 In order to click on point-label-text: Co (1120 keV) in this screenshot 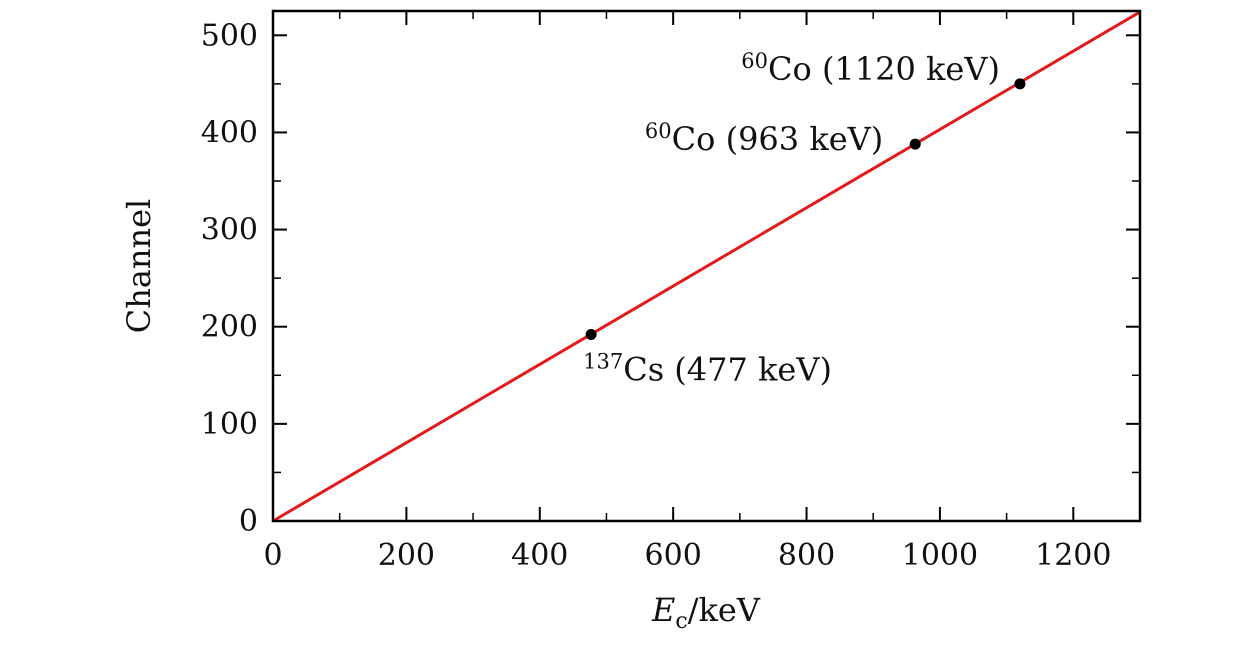, I will do `click(884, 69)`.